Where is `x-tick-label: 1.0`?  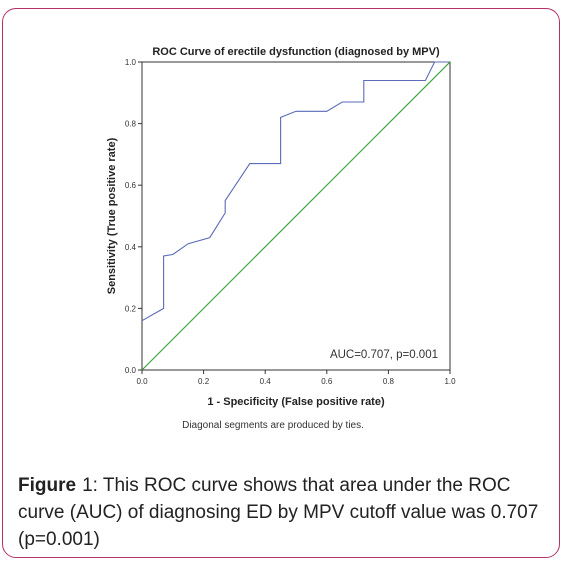 x-tick-label: 1.0 is located at coordinates (450, 381).